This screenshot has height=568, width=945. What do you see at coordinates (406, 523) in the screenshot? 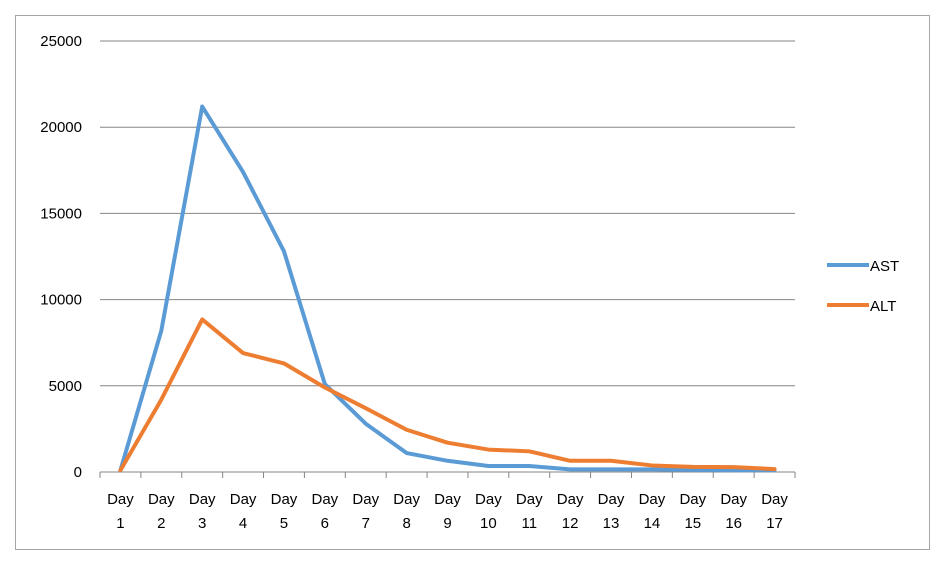
I see `x-tick-label: 8` at bounding box center [406, 523].